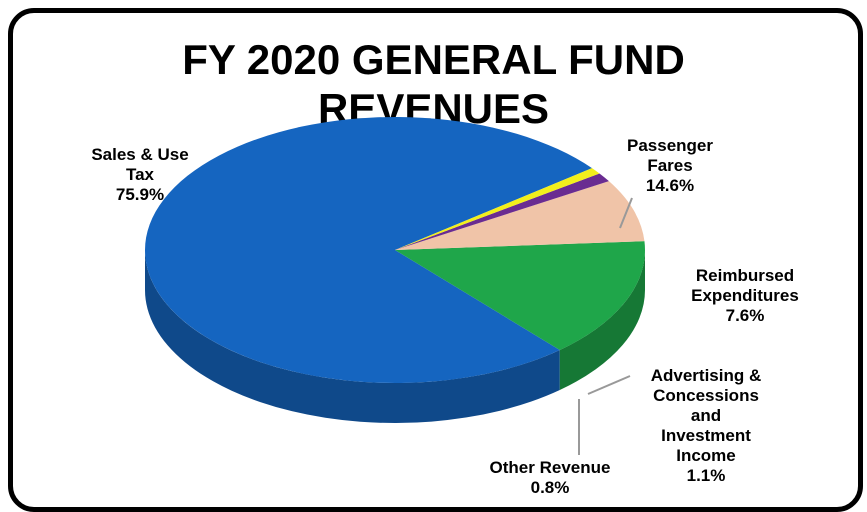  Describe the element at coordinates (140, 174) in the screenshot. I see `slice-label-sales-use-tax: Sales & Use Tax 75.9%` at that location.